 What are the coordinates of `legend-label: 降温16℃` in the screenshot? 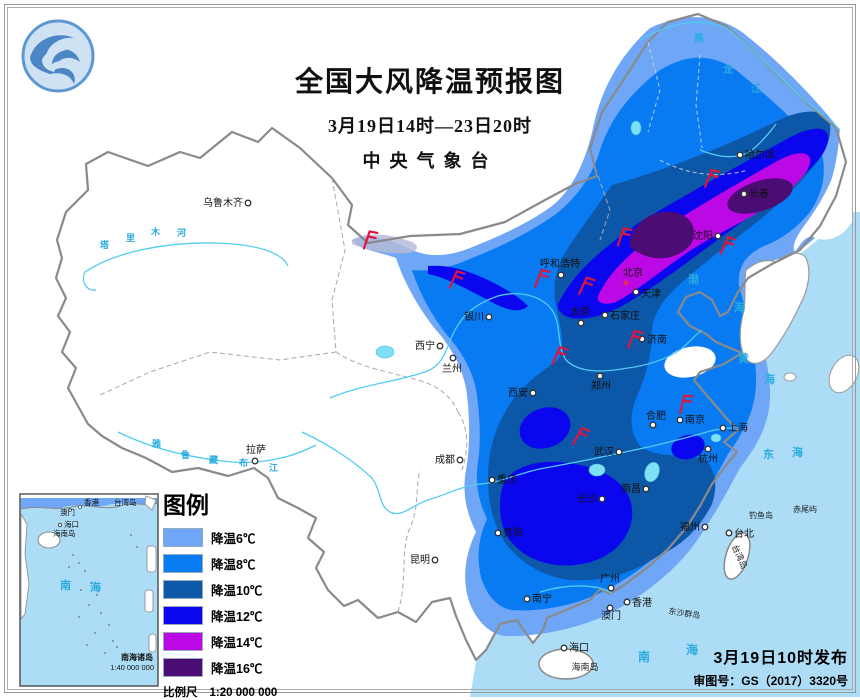 It's located at (237, 669).